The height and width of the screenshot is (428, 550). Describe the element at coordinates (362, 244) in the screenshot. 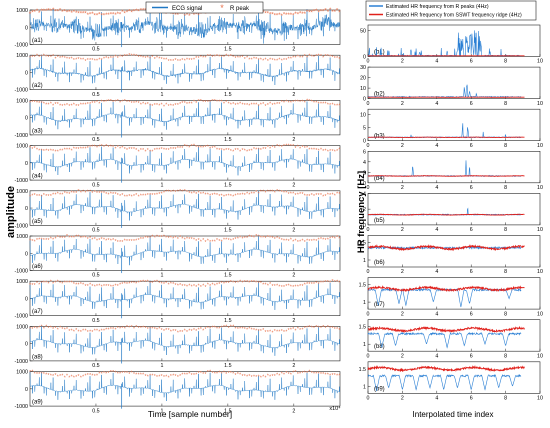

I see `hr-ytick-label: 1.5` at that location.